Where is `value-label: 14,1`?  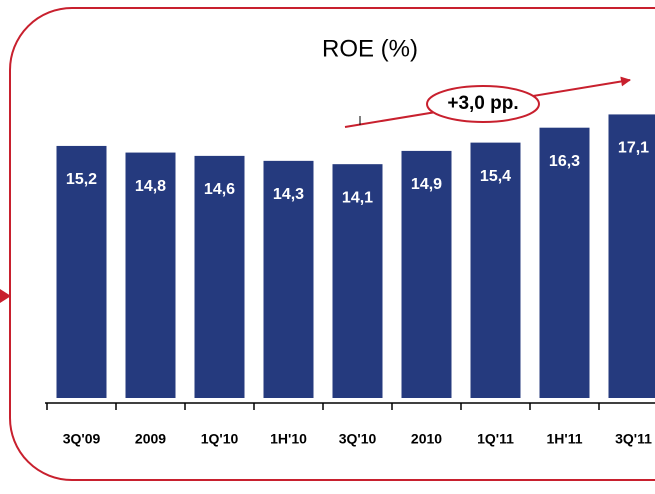 value-label: 14,1 is located at coordinates (357, 197).